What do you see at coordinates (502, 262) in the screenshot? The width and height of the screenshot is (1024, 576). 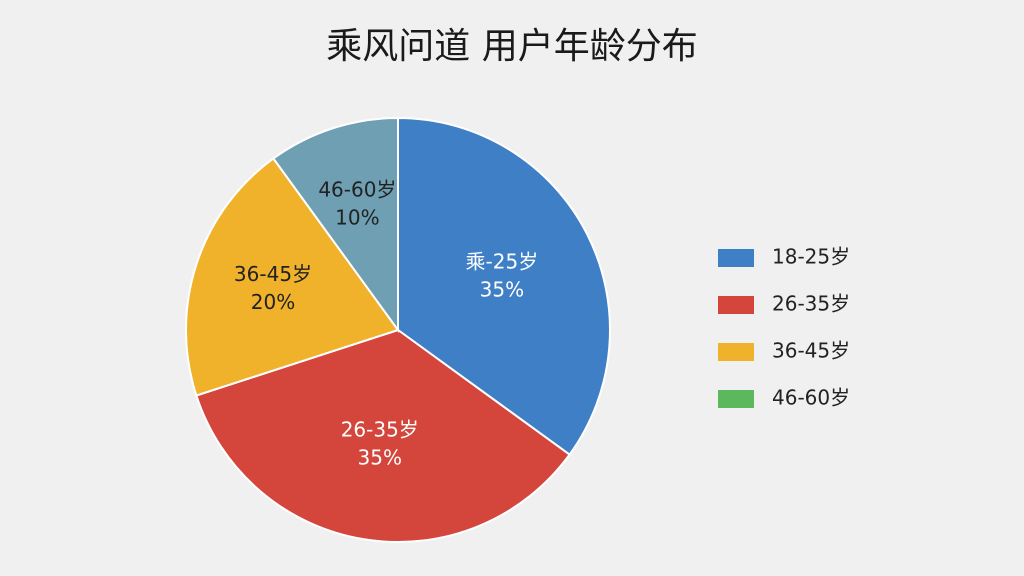 I see `slice-label: 乘-25岁` at bounding box center [502, 262].